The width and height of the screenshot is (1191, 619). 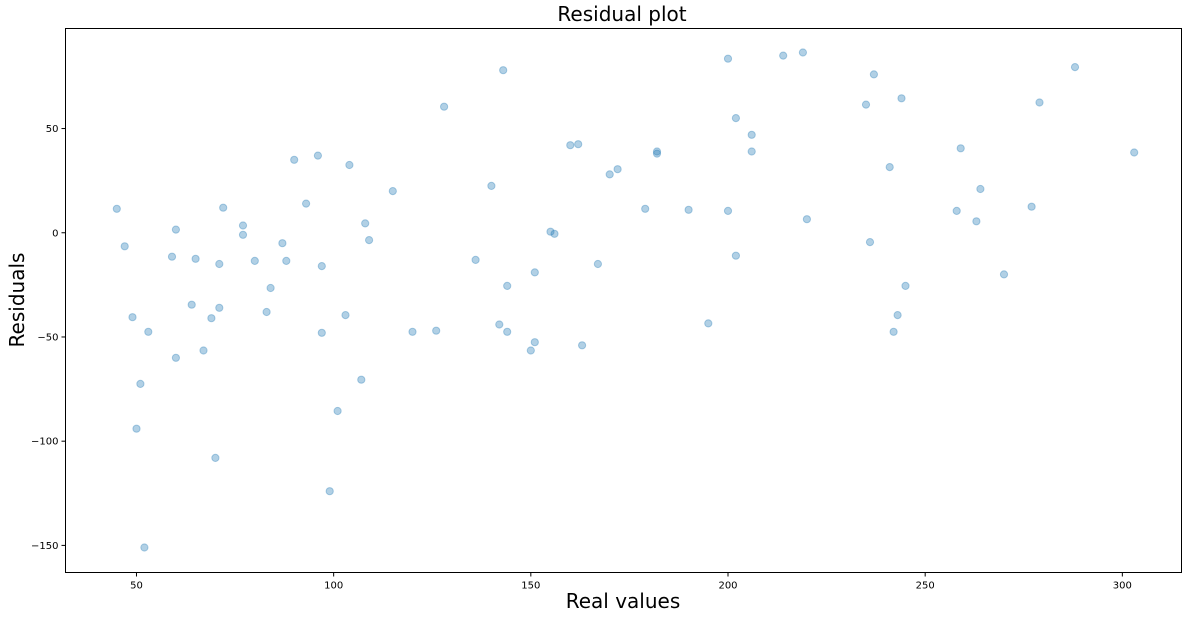 What do you see at coordinates (44, 546) in the screenshot?
I see `y-tick-label: −150` at bounding box center [44, 546].